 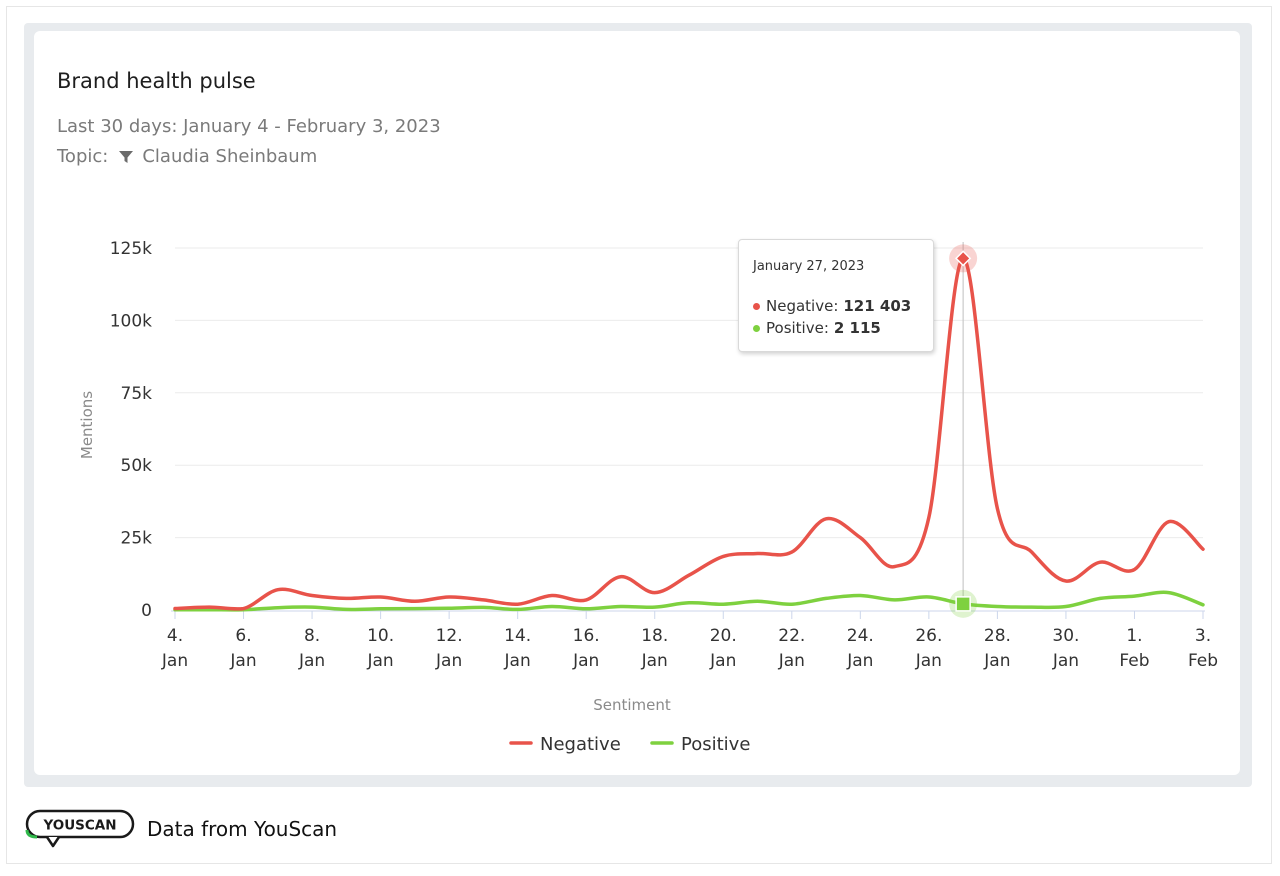 What do you see at coordinates (632, 705) in the screenshot?
I see `x-axis-title: Sentiment` at bounding box center [632, 705].